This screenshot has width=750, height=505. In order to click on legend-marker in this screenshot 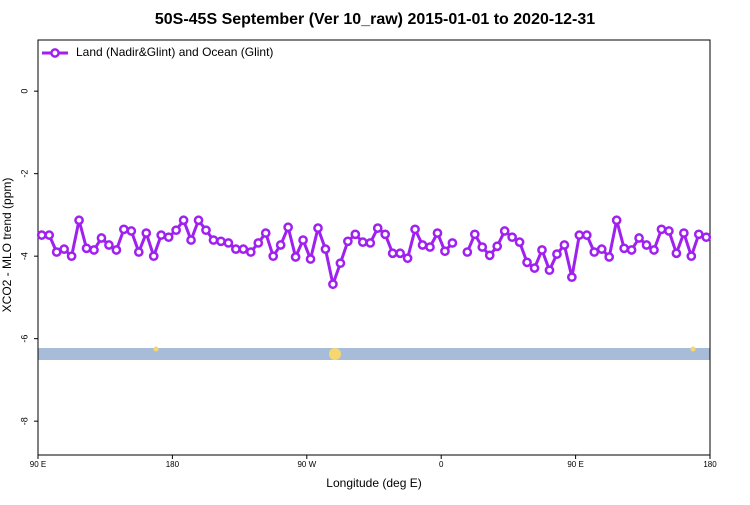, I will do `click(55, 53)`.